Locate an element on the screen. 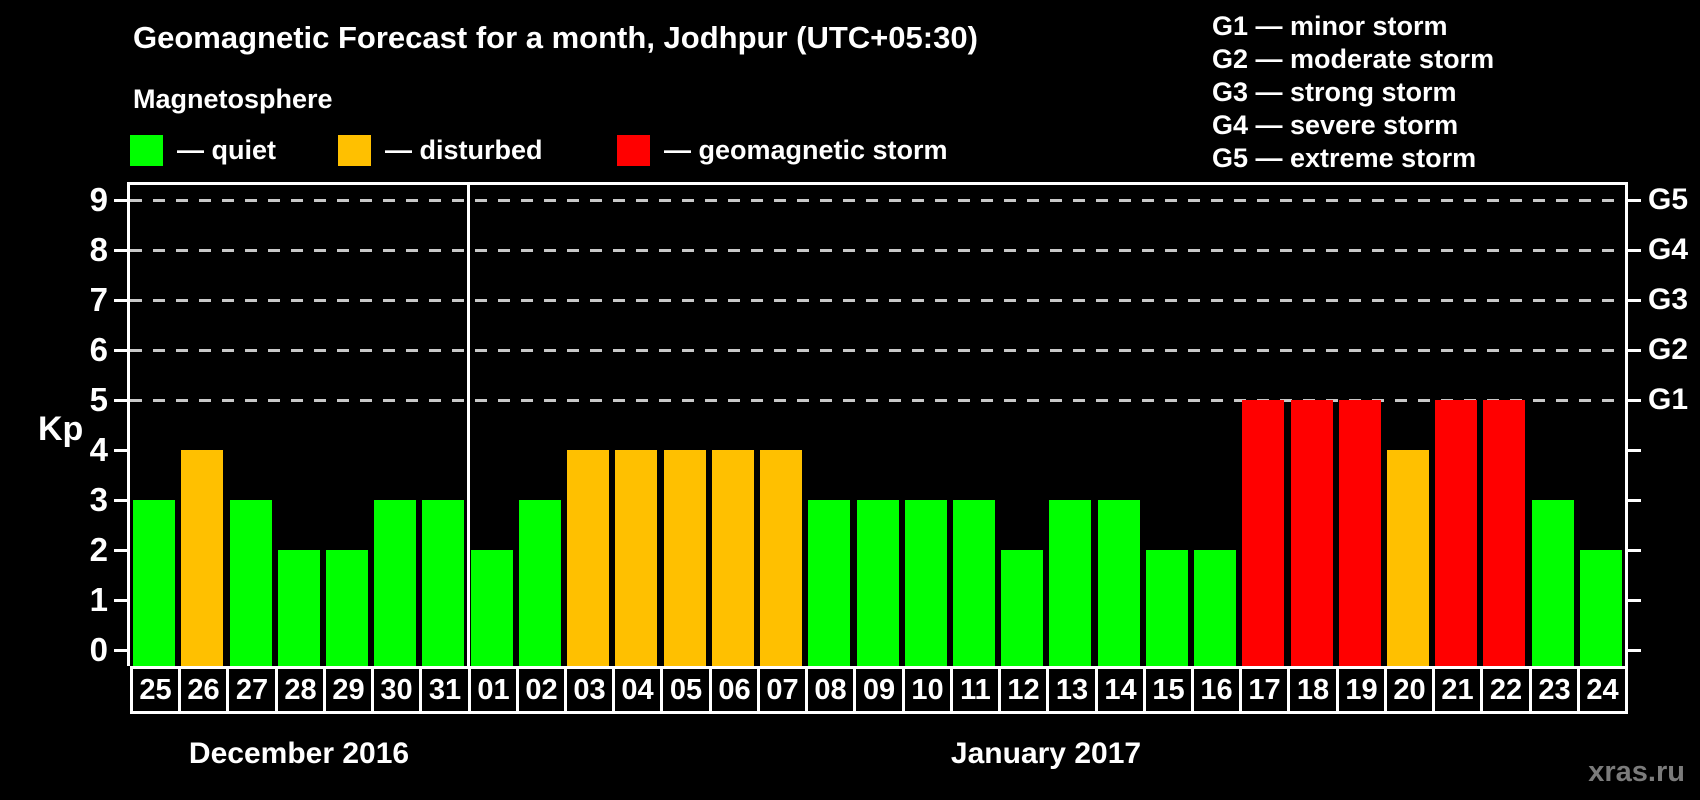 This screenshot has width=1700, height=800. kp-tick-label-1: 1 is located at coordinates (98, 599).